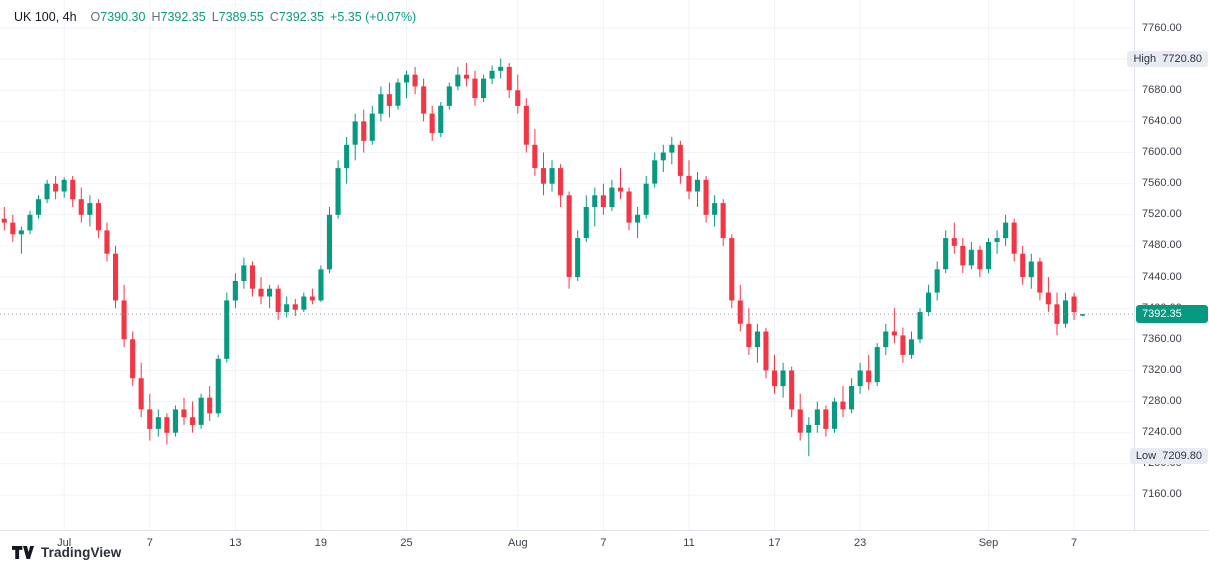  I want to click on high-label: H, so click(156, 17).